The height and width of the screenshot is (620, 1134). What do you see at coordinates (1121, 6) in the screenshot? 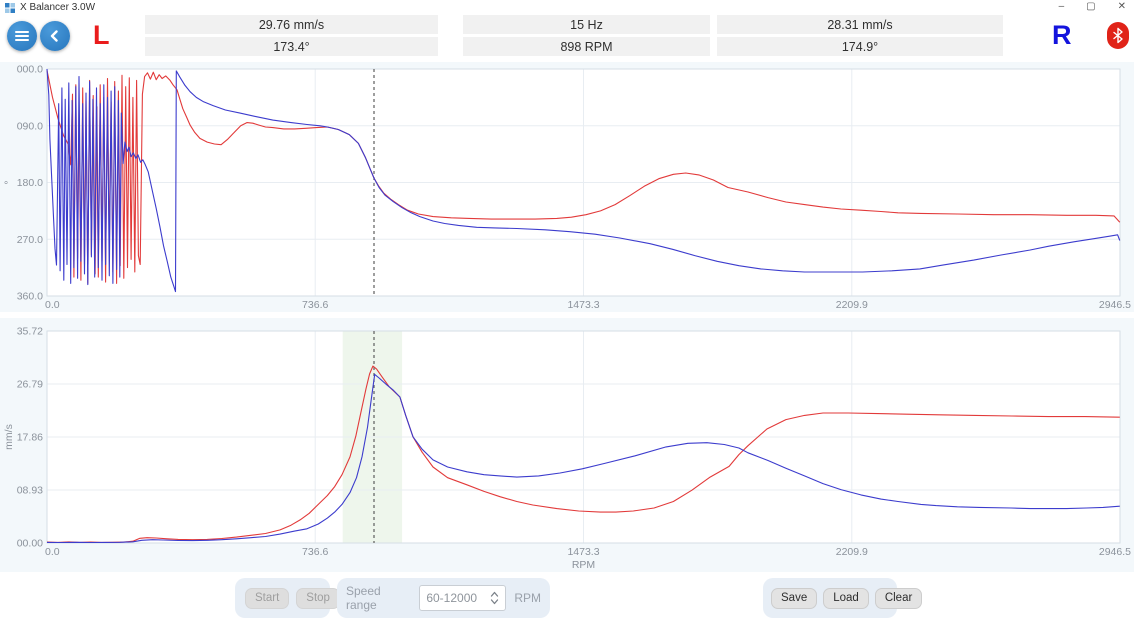
I see `close-button: ✕` at bounding box center [1121, 6].